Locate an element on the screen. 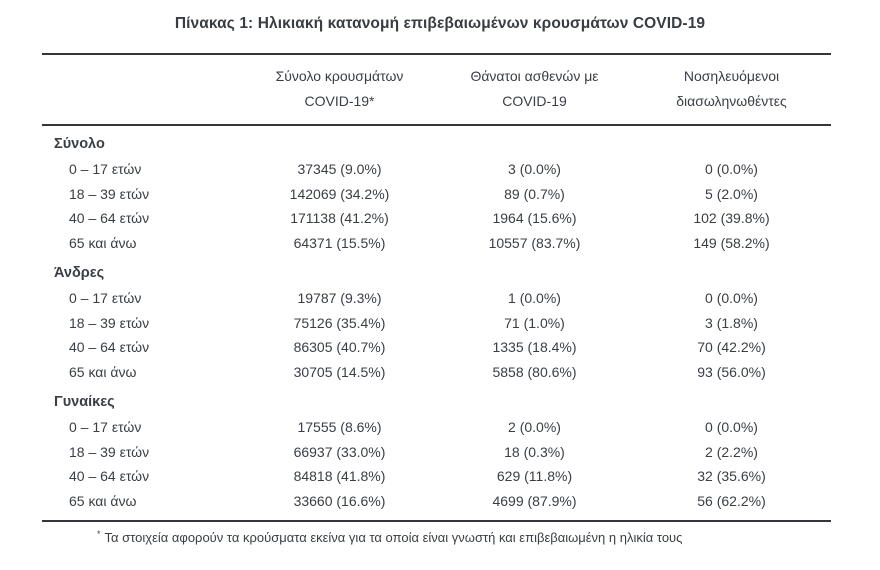  section-label: Σύνολο is located at coordinates (79, 144).